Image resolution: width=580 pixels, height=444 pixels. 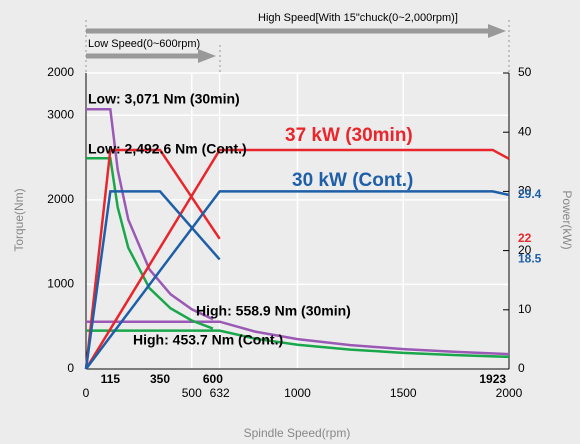 I want to click on x-tick-label: 632, so click(x=220, y=393).